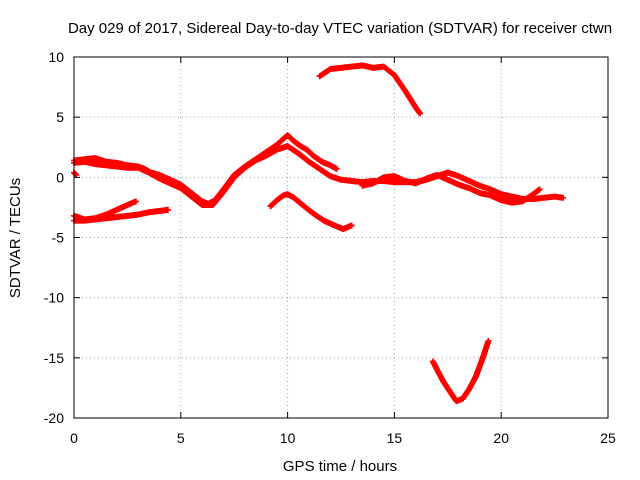 The image size is (640, 480). What do you see at coordinates (58, 238) in the screenshot?
I see `y-tick-label: -5` at bounding box center [58, 238].